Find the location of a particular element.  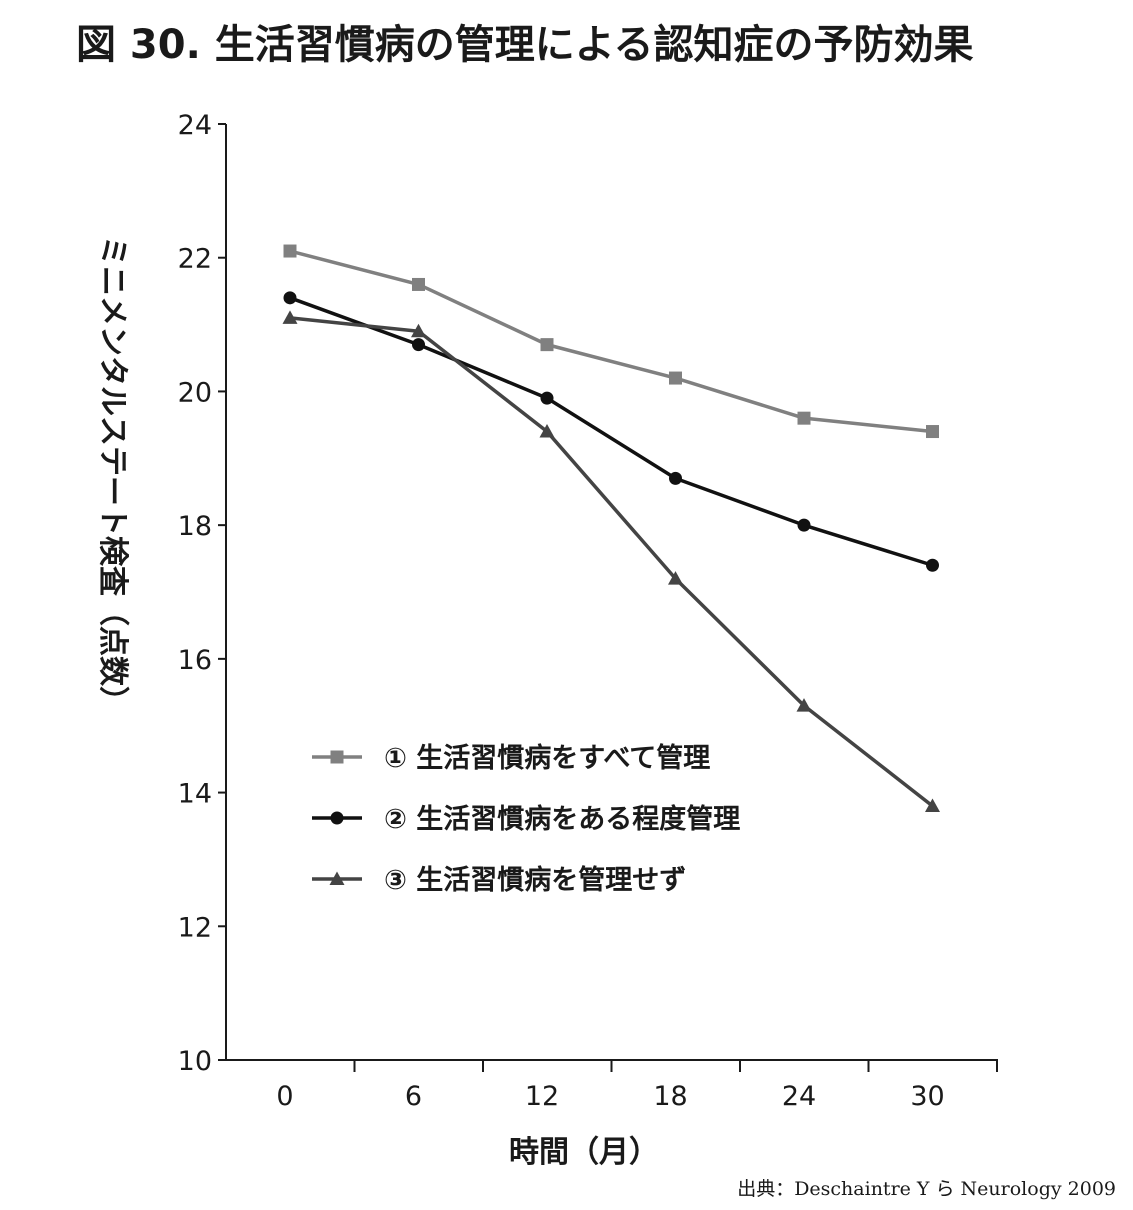

y-tick-label: 14 is located at coordinates (195, 794).